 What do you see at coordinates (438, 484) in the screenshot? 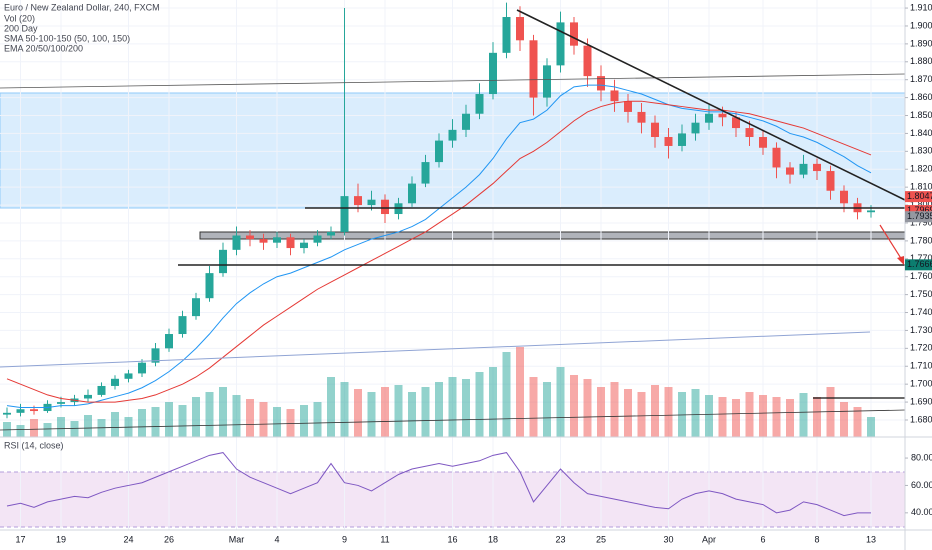
I see `rsi-line` at bounding box center [438, 484].